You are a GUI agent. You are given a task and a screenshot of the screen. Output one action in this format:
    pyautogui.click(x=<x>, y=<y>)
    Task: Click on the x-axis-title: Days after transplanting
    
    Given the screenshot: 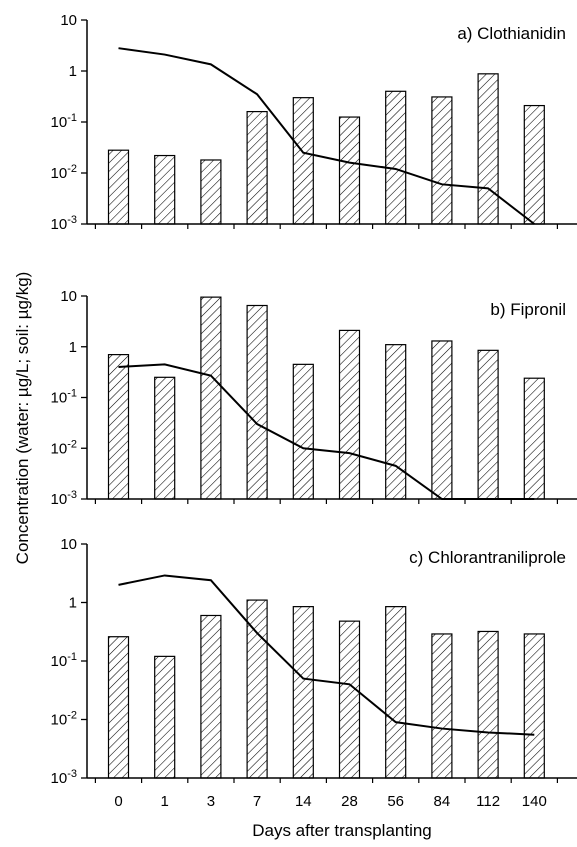 What is the action you would take?
    pyautogui.click(x=342, y=830)
    